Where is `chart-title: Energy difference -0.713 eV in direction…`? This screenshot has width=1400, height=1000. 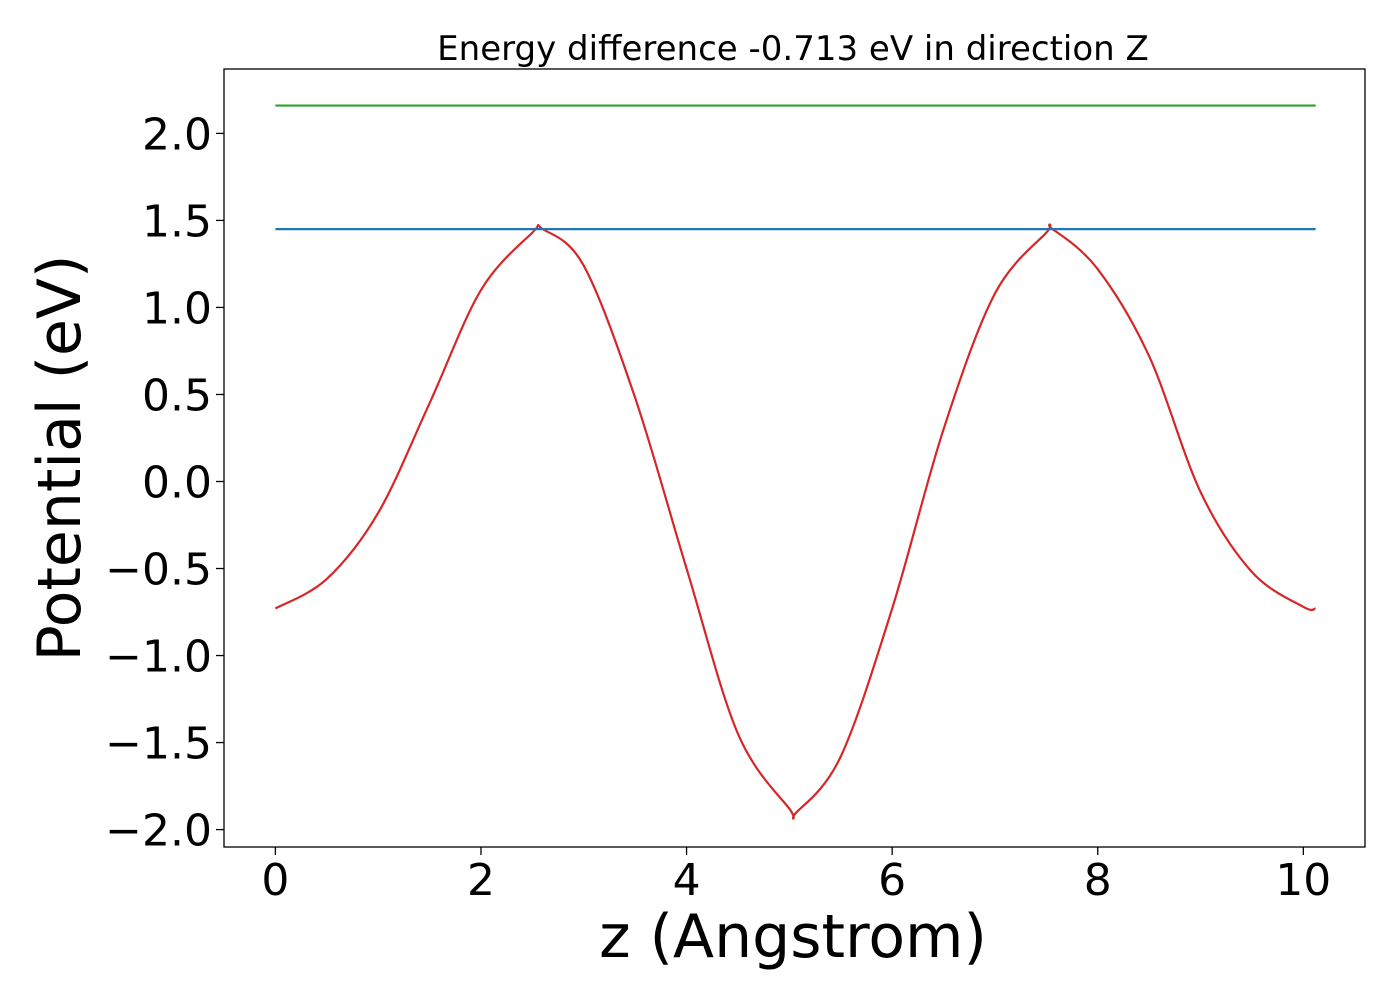 chart-title: Energy difference -0.713 eV in direction… is located at coordinates (793, 49).